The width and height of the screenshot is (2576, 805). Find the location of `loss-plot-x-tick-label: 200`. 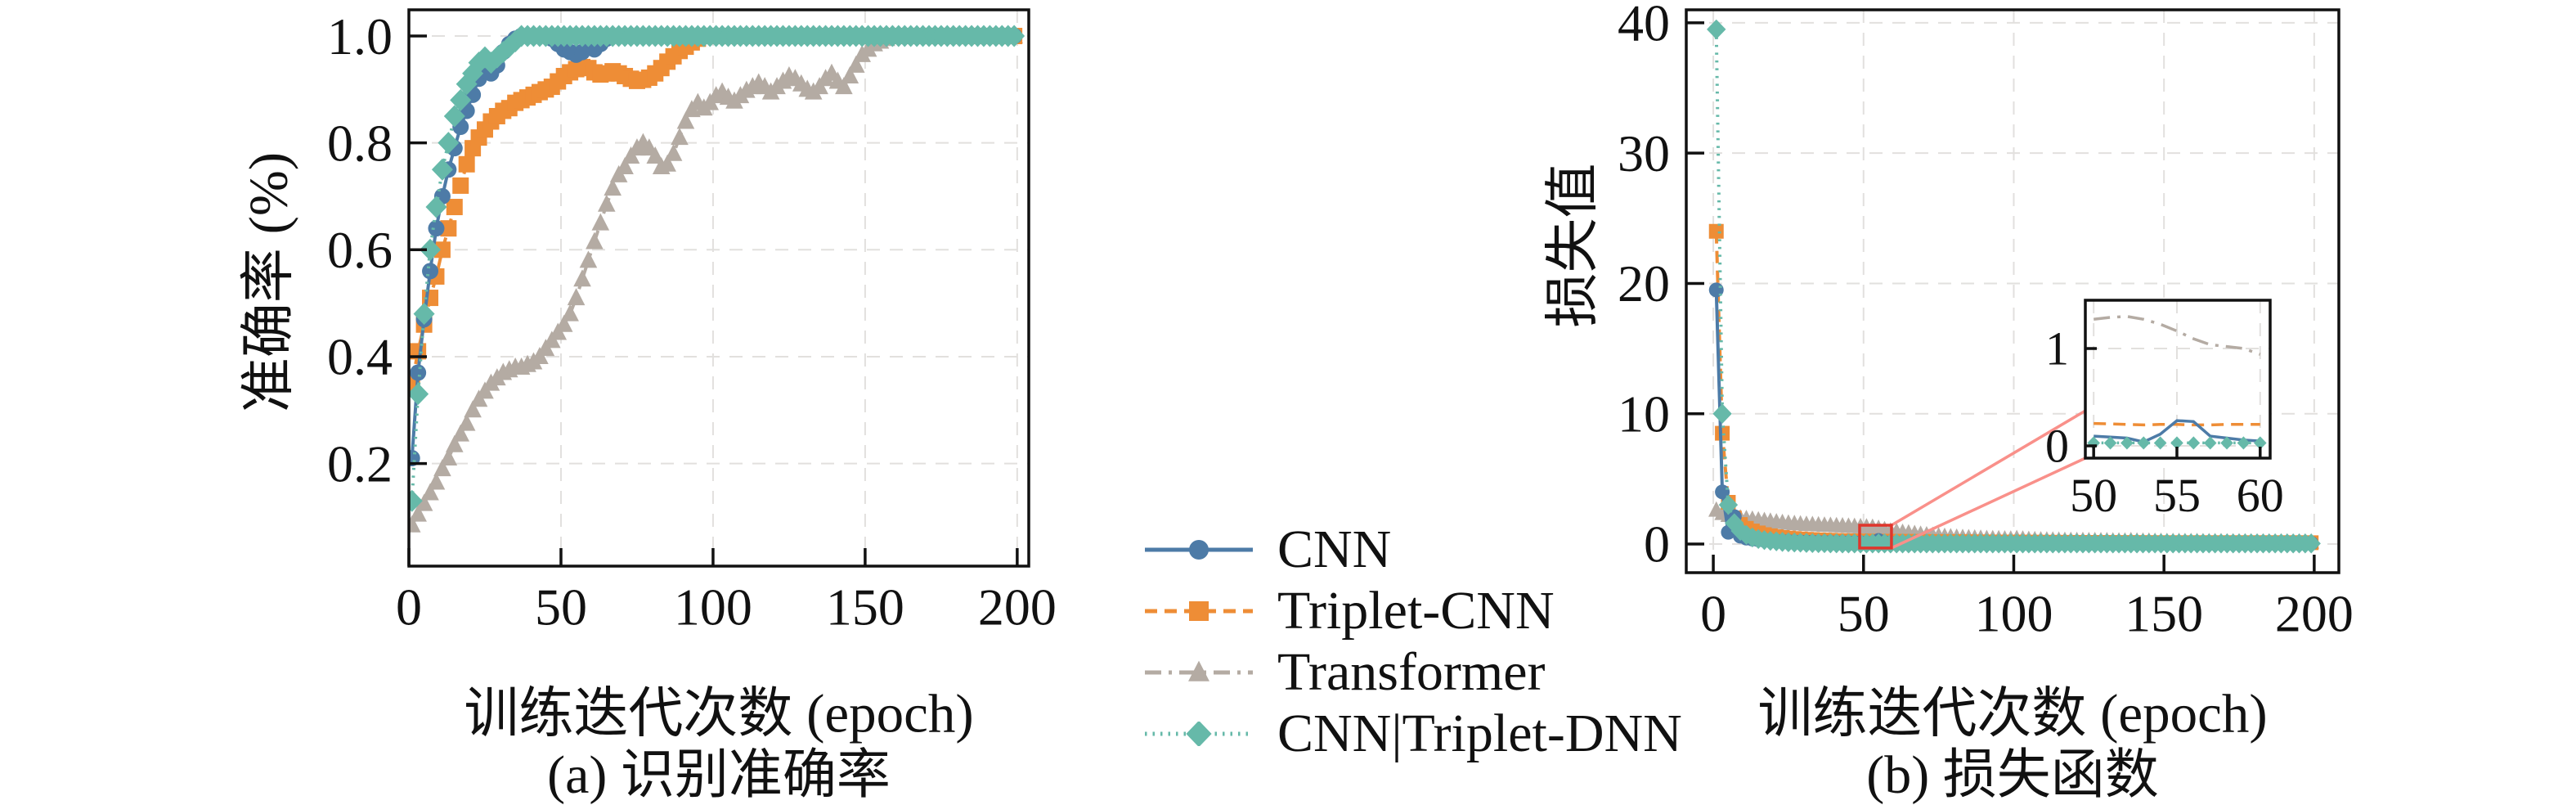

loss-plot-x-tick-label: 200 is located at coordinates (2314, 614).